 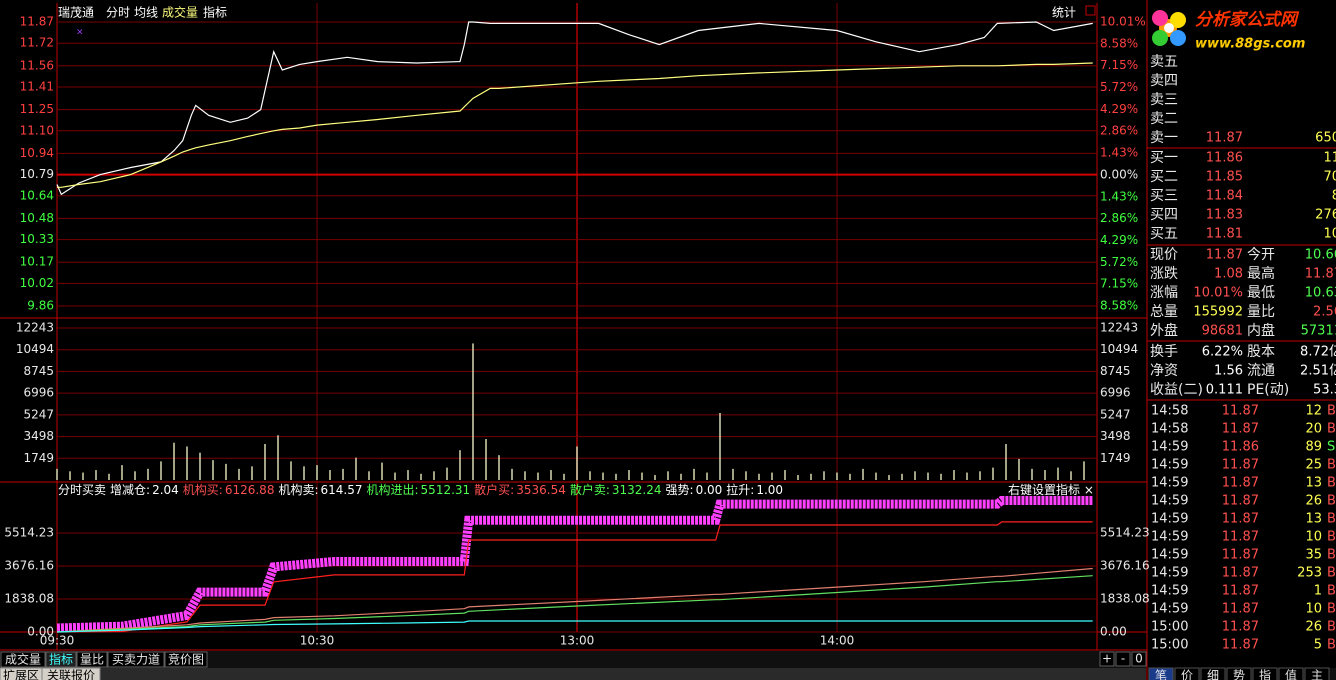 I want to click on logo-url: www.88gs.com, so click(x=1250, y=44).